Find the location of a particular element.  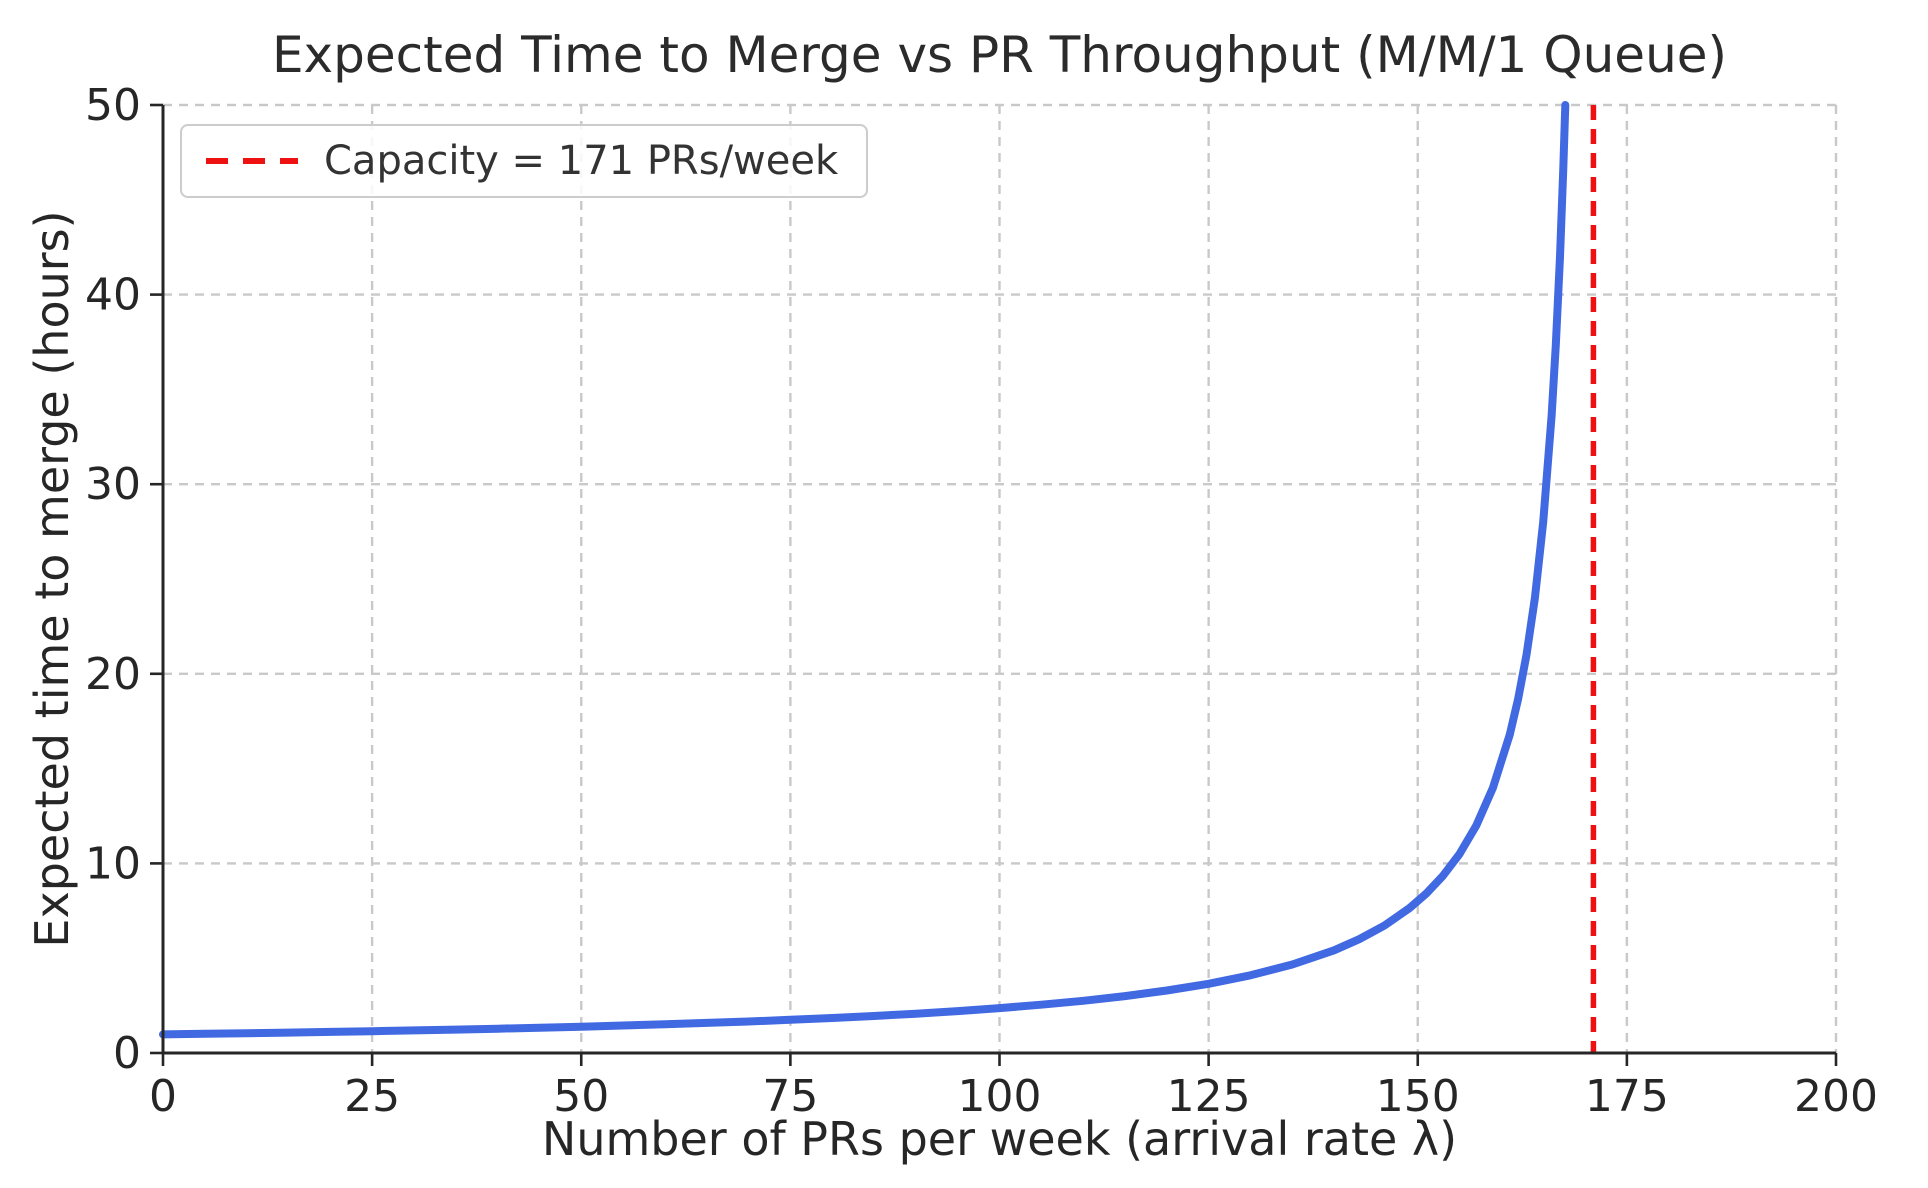

legend-dashed-line-icon is located at coordinates (252, 161).